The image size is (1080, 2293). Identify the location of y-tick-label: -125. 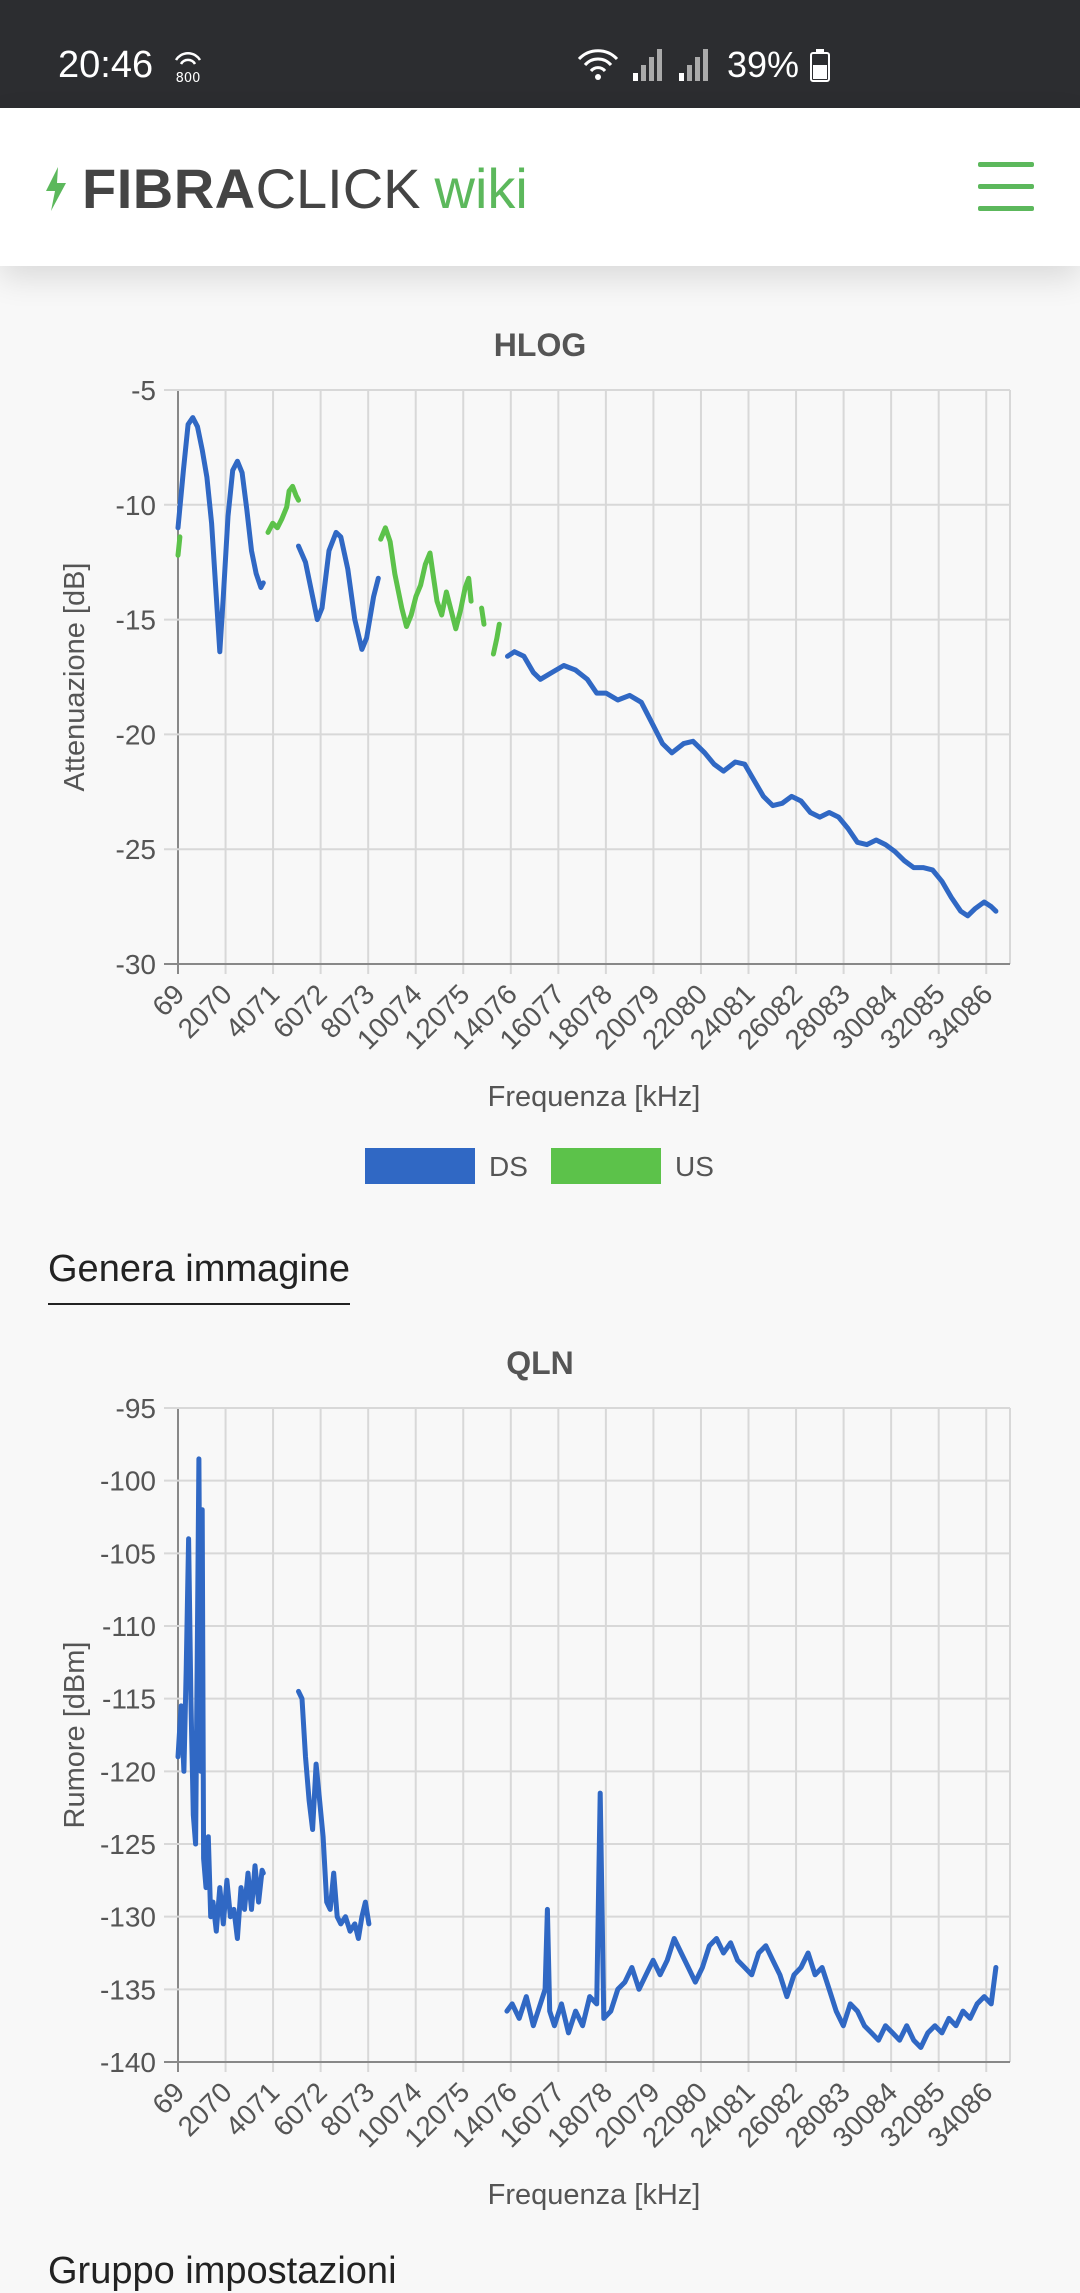
(128, 1844).